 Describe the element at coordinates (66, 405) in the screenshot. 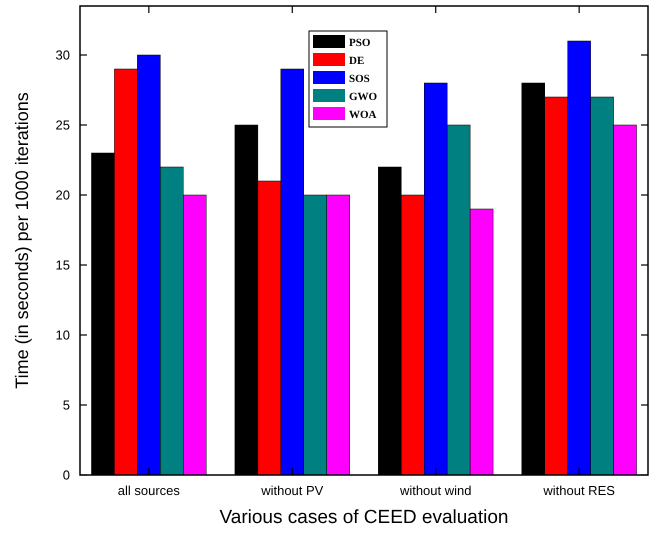

I see `y-tick-label: 5` at that location.